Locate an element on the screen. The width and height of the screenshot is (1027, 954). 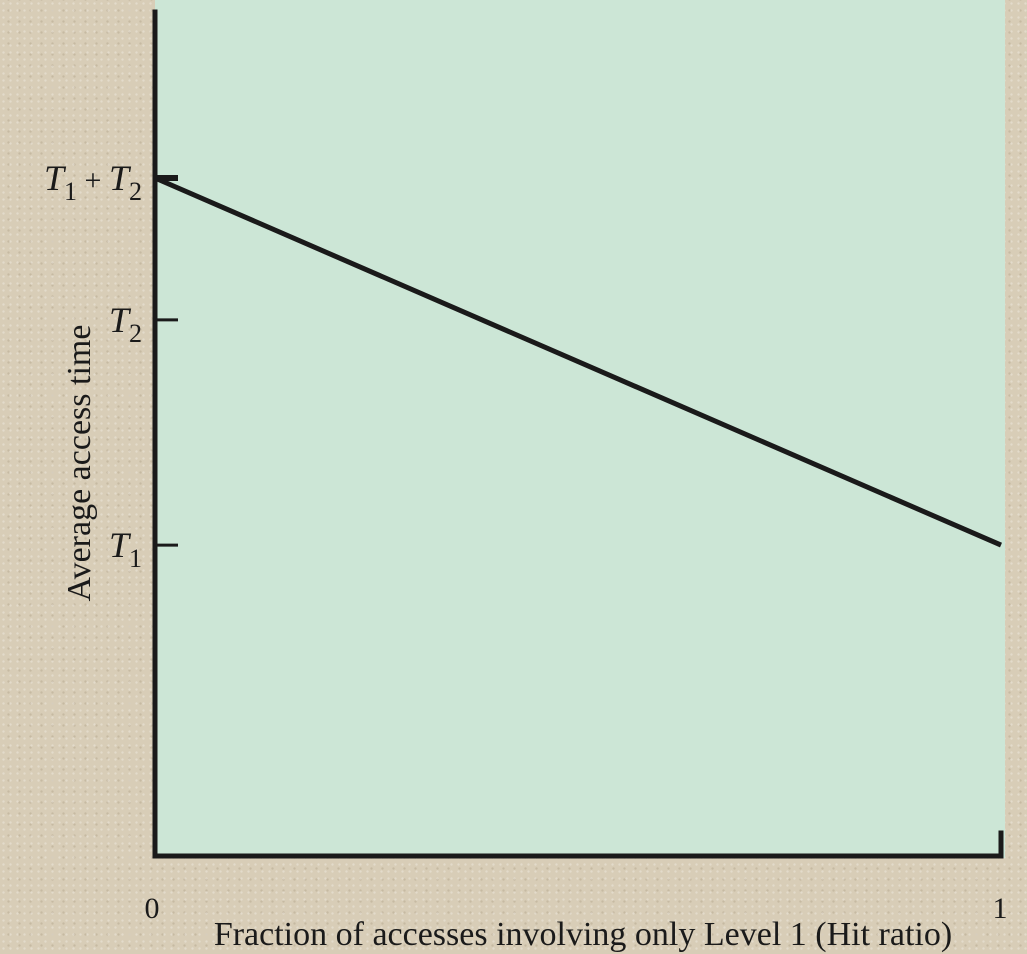
x-tick-label-0: 0 is located at coordinates (152, 908).